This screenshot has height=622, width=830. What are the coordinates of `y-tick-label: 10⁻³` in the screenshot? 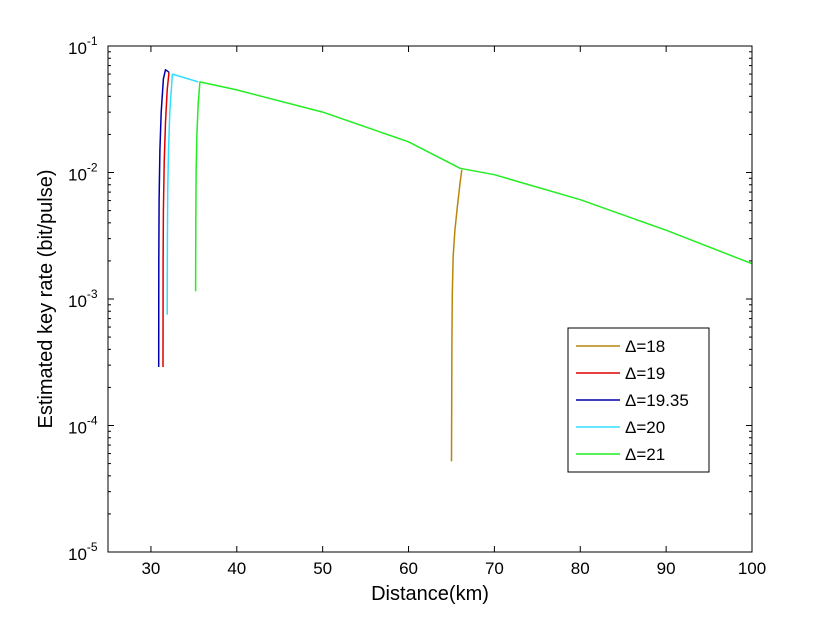 It's located at (83, 299).